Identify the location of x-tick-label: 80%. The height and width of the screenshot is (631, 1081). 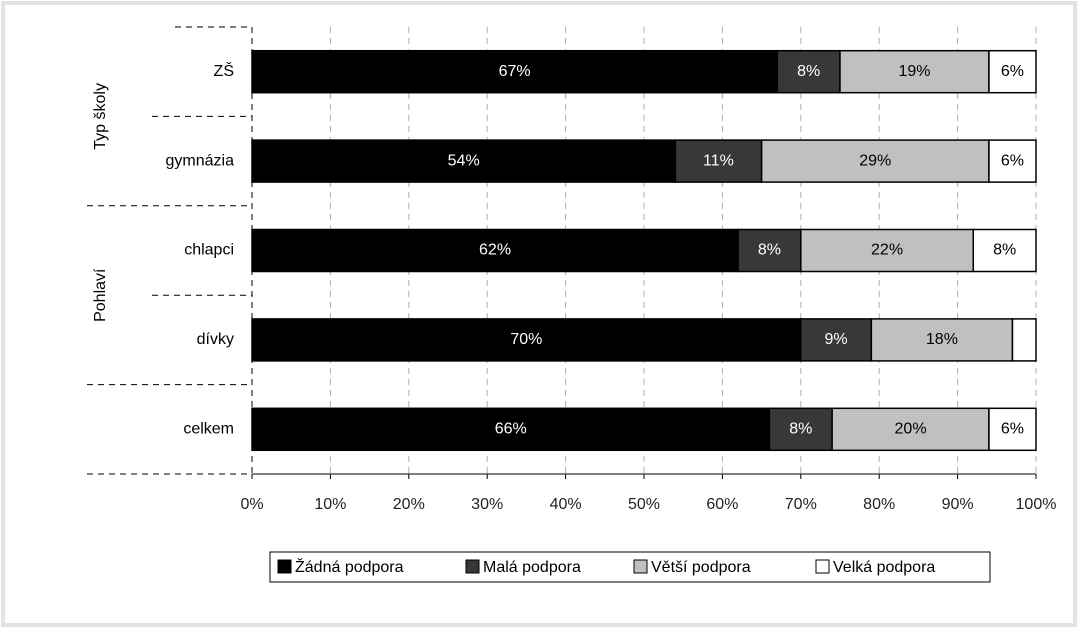
(879, 504).